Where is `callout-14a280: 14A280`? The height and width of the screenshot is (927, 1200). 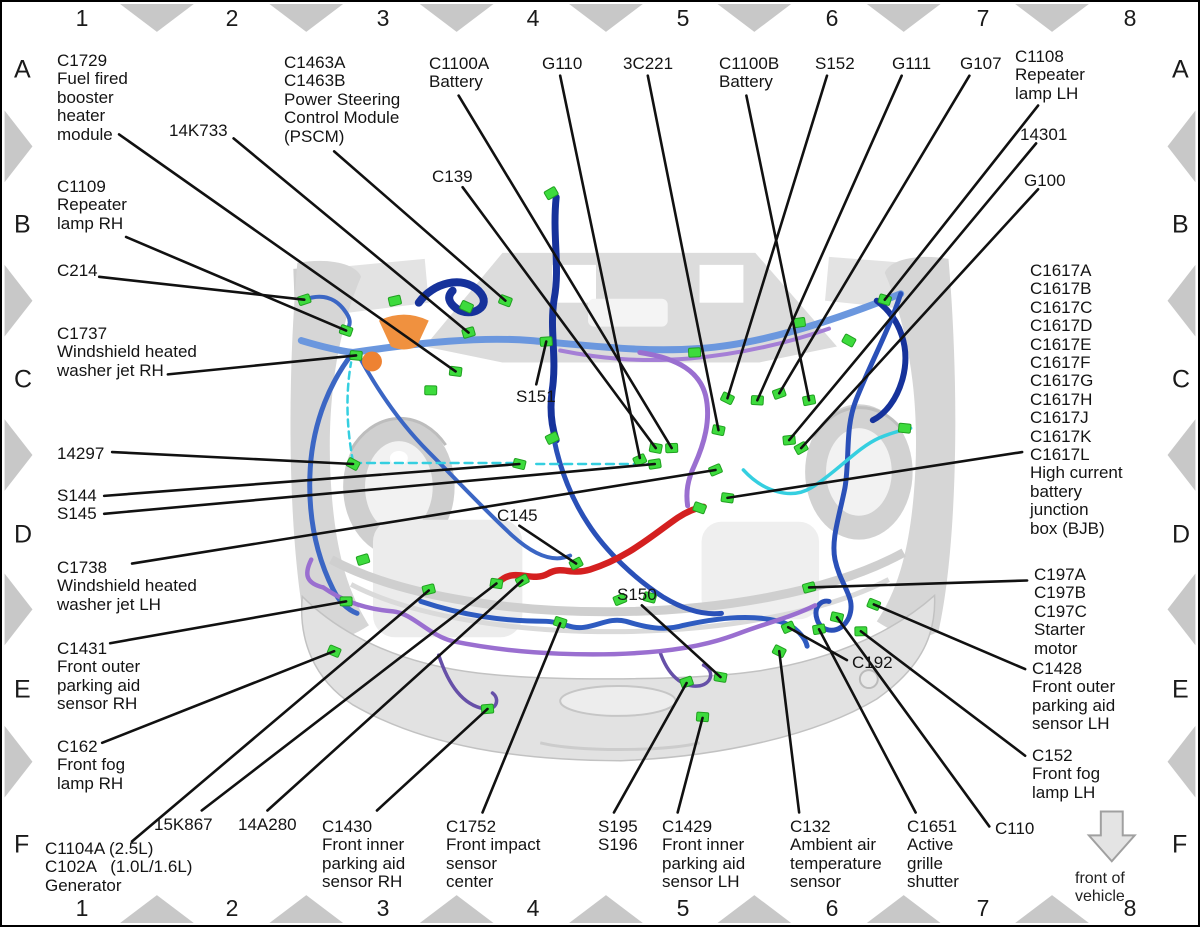 callout-14a280: 14A280 is located at coordinates (267, 824).